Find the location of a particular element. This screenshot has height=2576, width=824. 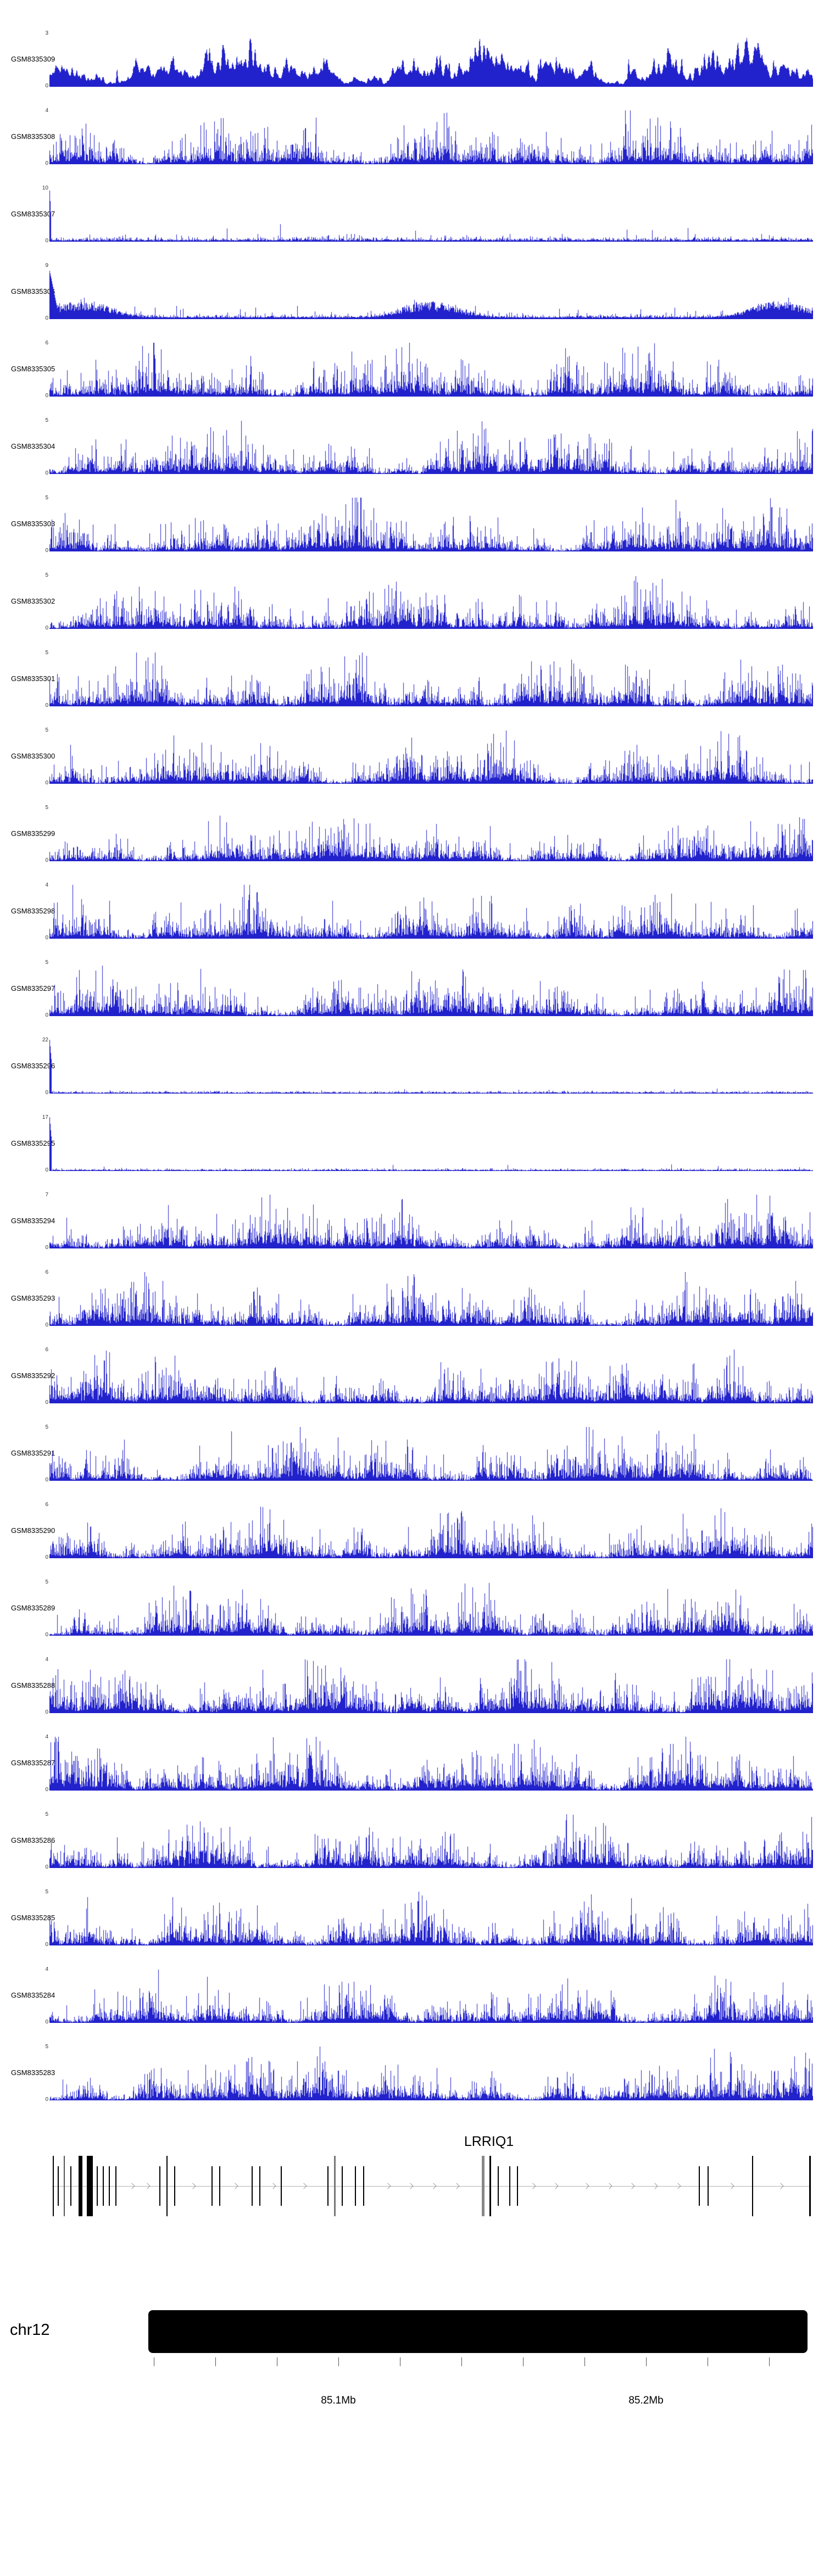

coverage-track: GSM8335301 5 0 is located at coordinates (412, 680).